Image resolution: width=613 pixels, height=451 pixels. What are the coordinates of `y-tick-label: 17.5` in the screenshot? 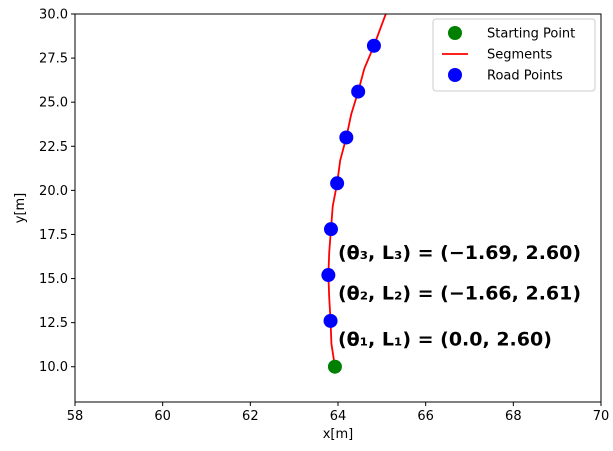 It's located at (53, 235).